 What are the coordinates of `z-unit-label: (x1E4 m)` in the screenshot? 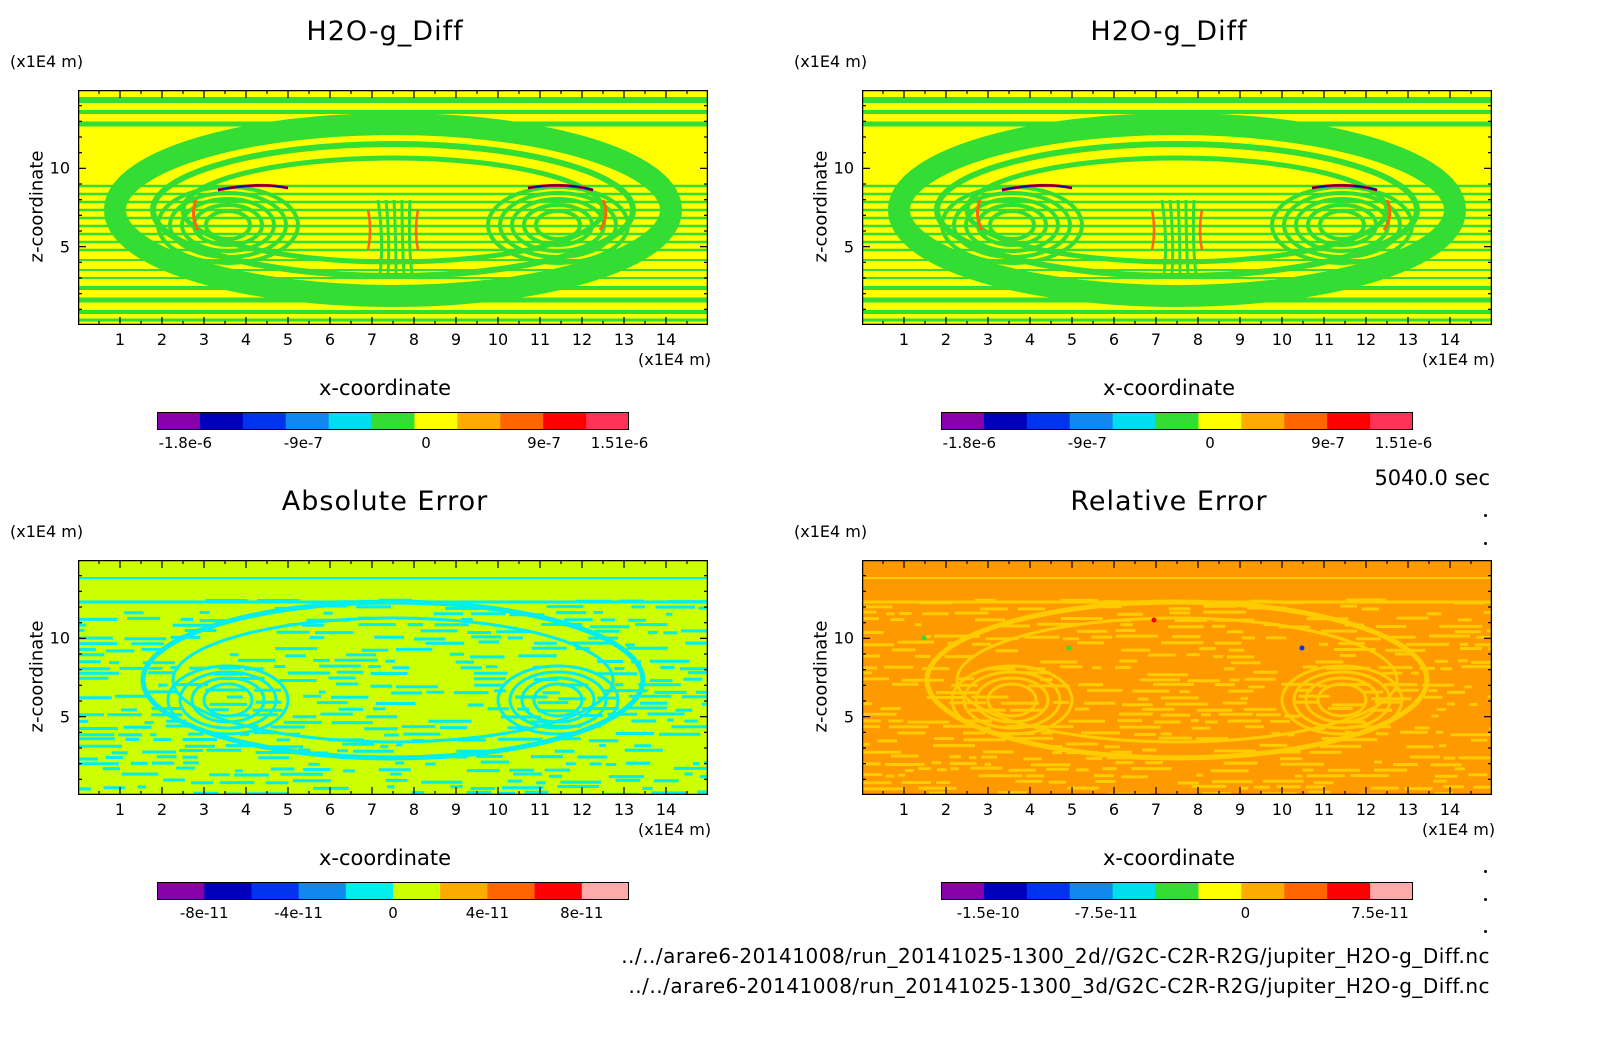 It's located at (831, 61).